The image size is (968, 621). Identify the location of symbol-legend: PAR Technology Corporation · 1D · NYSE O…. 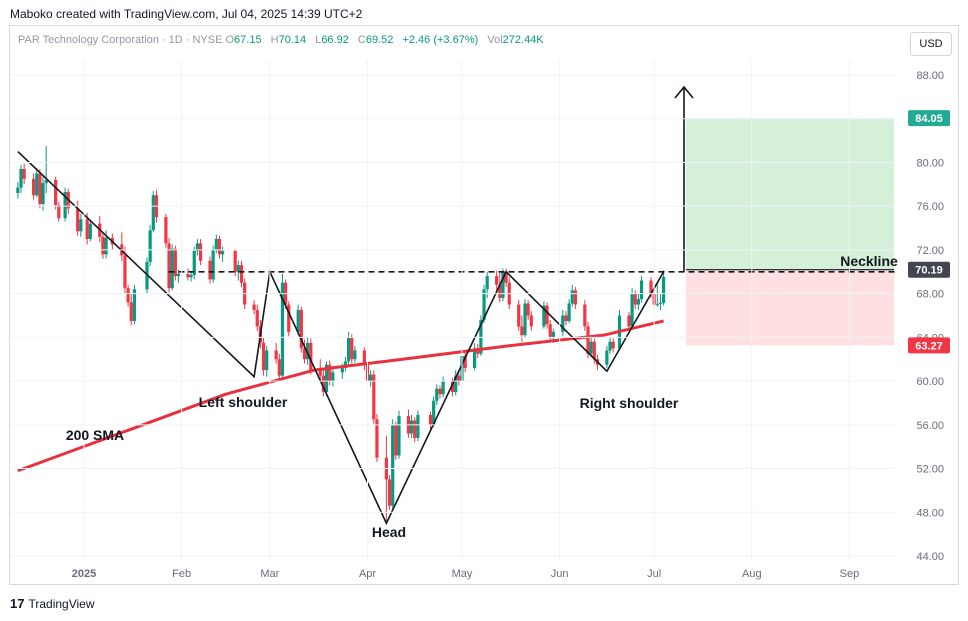
(284, 40).